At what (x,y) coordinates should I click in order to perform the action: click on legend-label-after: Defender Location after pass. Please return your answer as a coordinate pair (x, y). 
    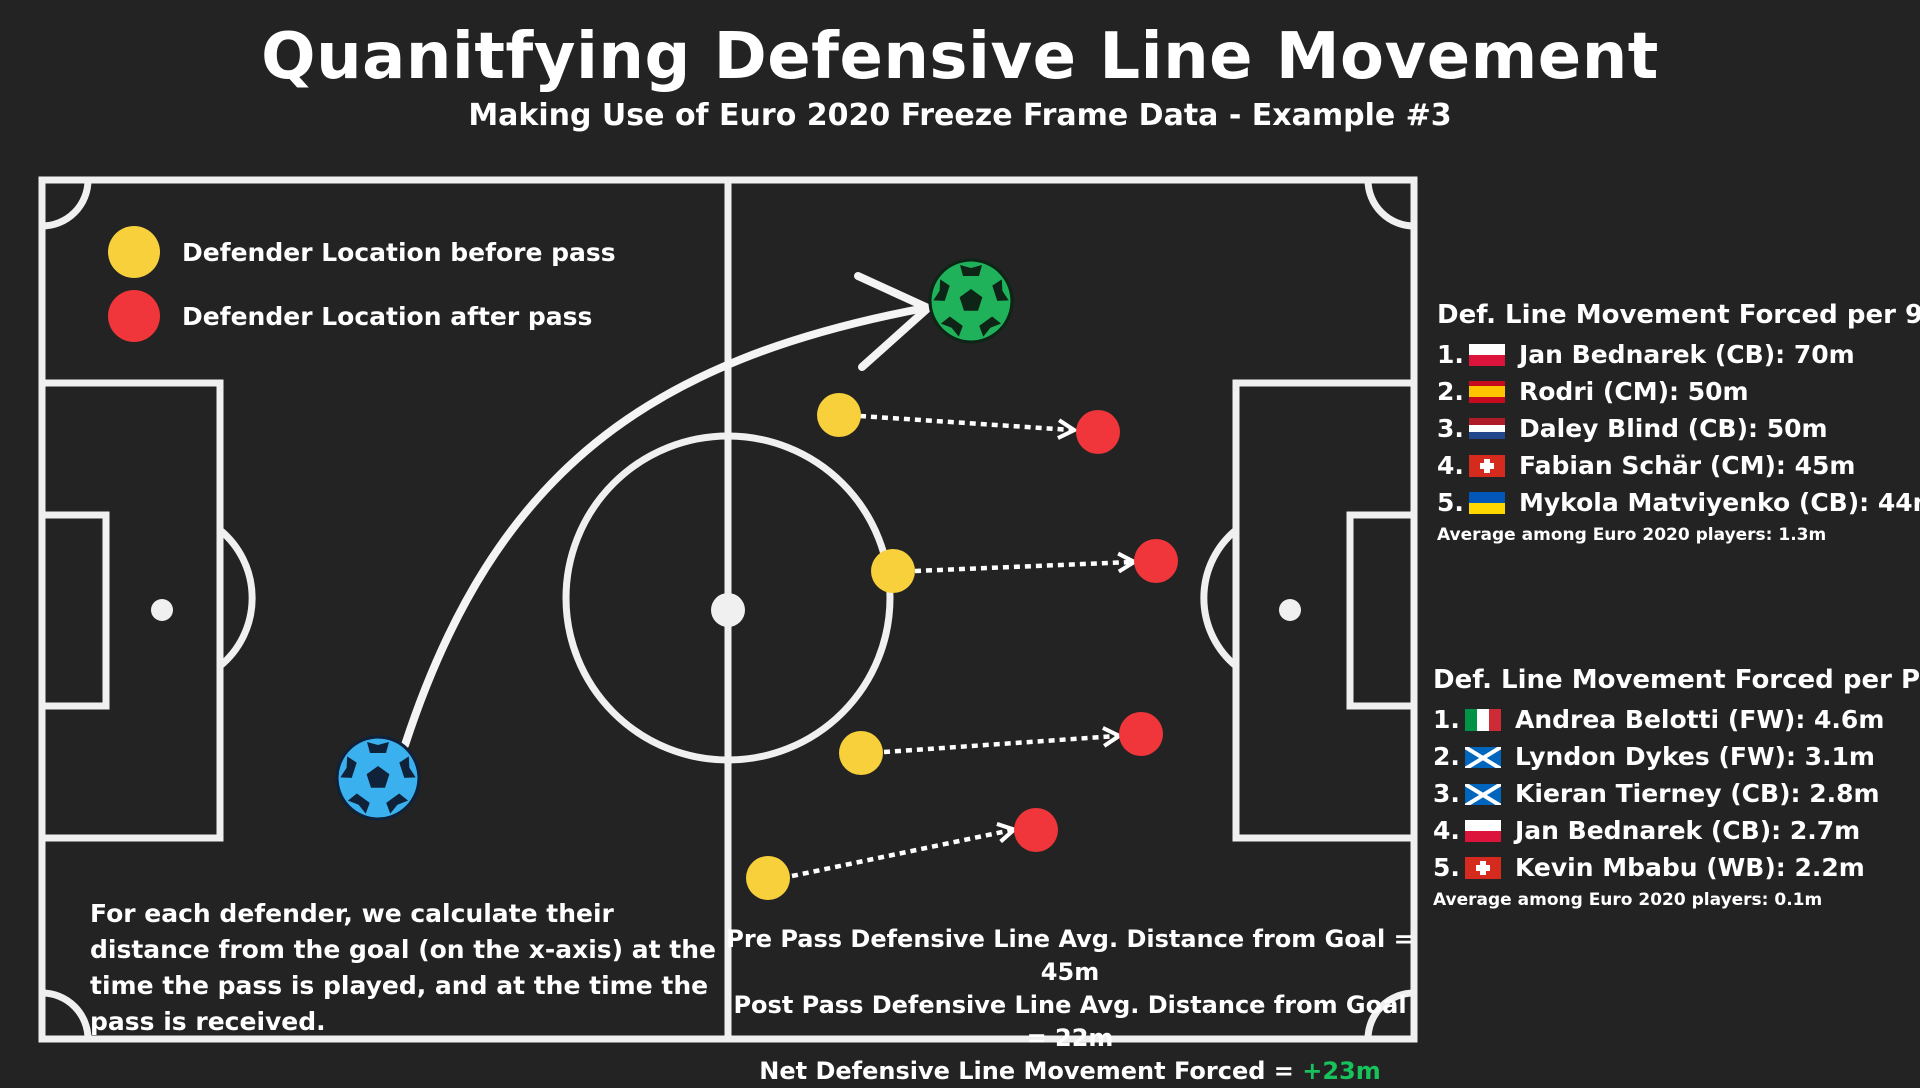
    Looking at the image, I should click on (387, 316).